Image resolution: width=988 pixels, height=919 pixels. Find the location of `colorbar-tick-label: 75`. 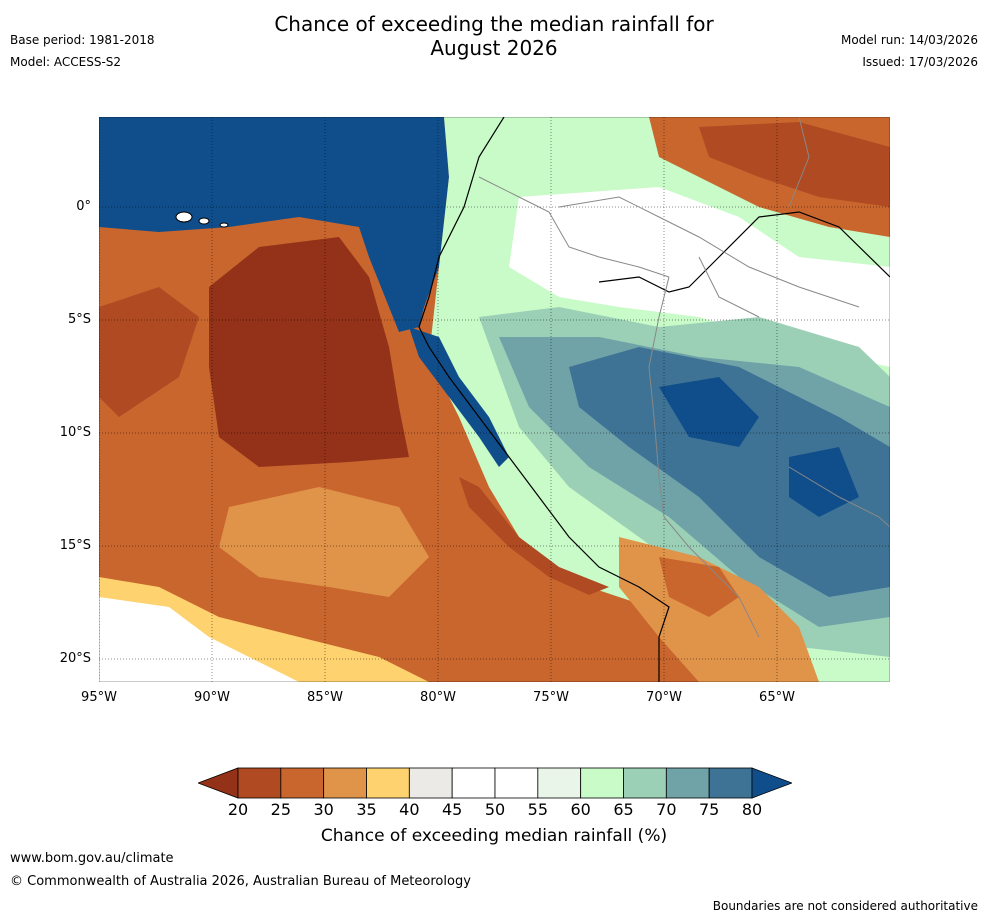

colorbar-tick-label: 75 is located at coordinates (709, 809).